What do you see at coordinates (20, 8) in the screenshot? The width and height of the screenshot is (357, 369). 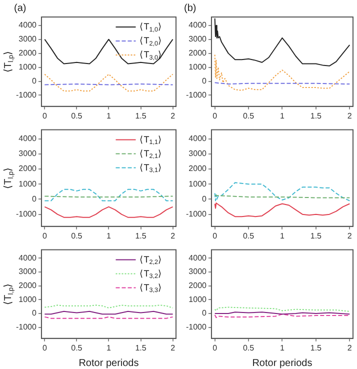 I see `chart-title: (a)` at bounding box center [20, 8].